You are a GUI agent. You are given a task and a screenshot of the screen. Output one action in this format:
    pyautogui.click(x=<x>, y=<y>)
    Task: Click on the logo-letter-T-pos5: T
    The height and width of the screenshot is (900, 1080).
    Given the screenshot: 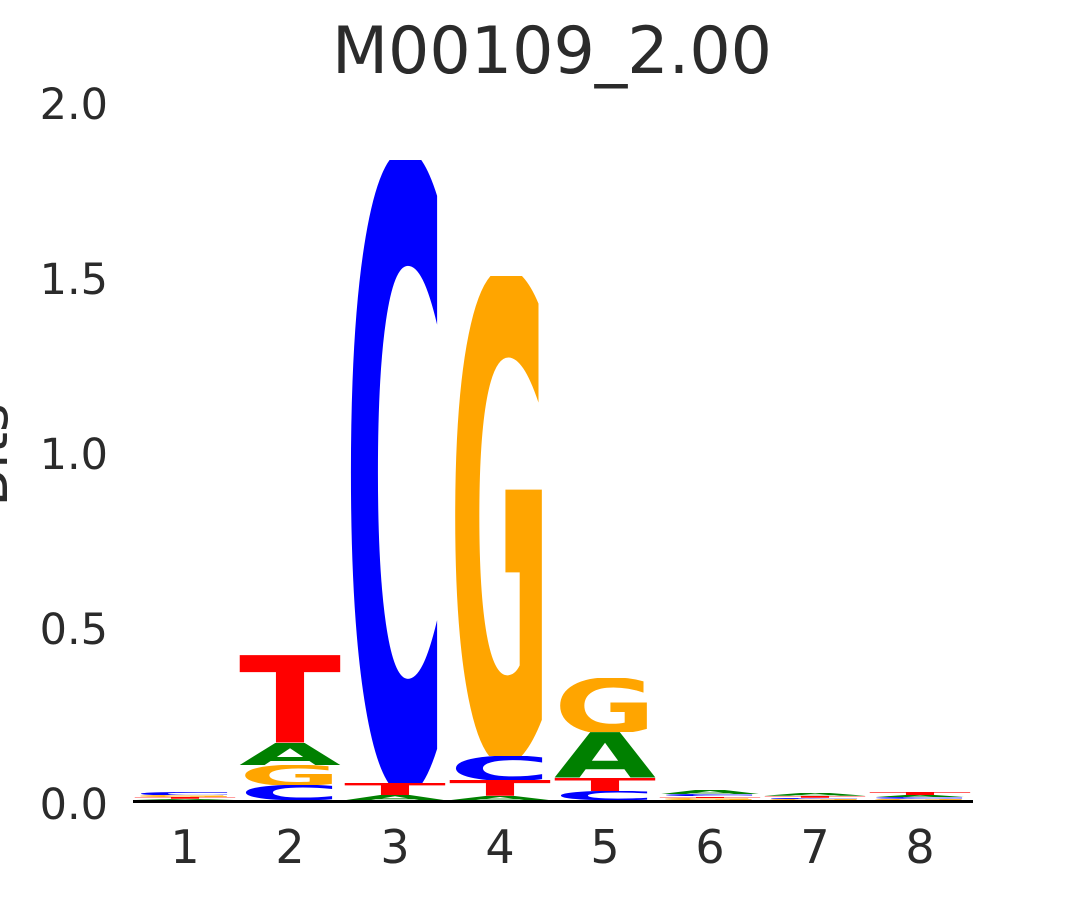 What is the action you would take?
    pyautogui.click(x=605, y=784)
    